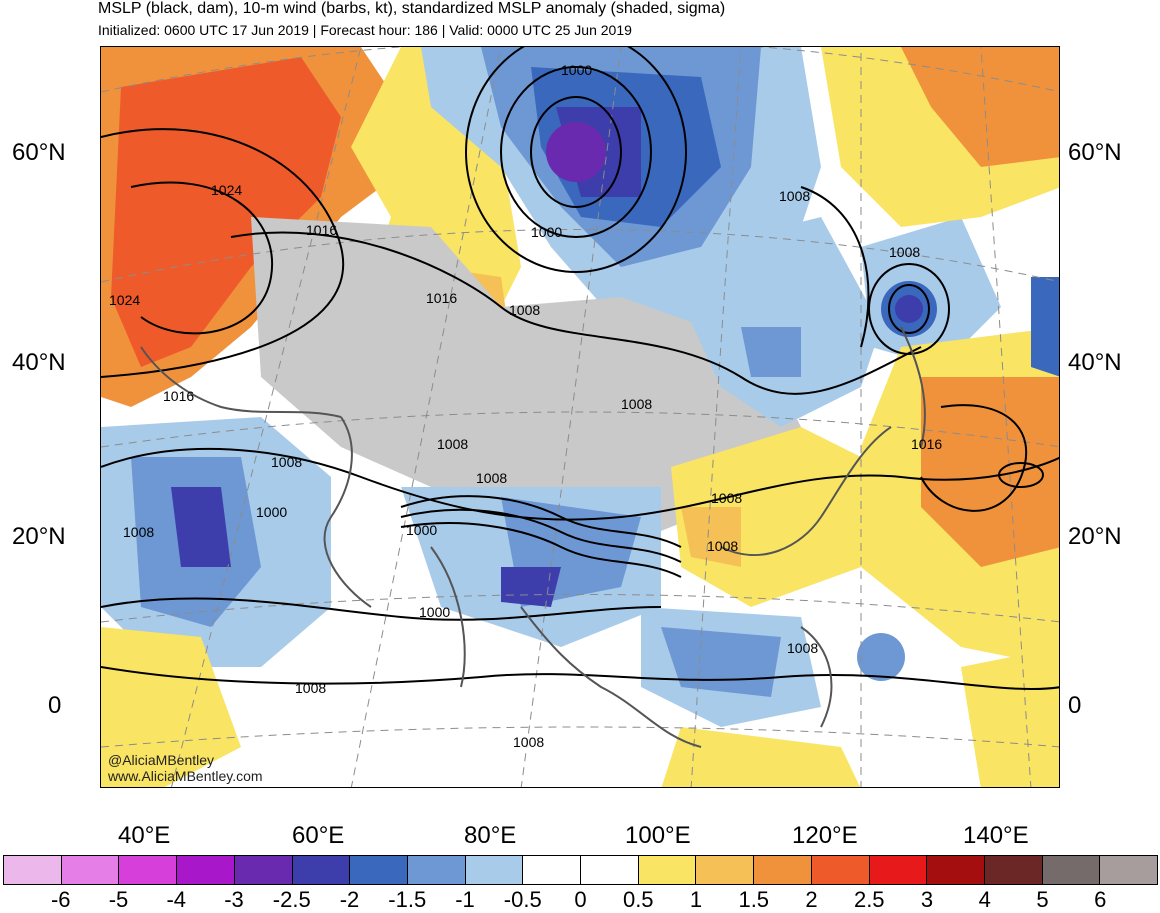 This screenshot has height=913, width=1160. Describe the element at coordinates (39, 362) in the screenshot. I see `lat-label-40n-left: 40°N` at that location.